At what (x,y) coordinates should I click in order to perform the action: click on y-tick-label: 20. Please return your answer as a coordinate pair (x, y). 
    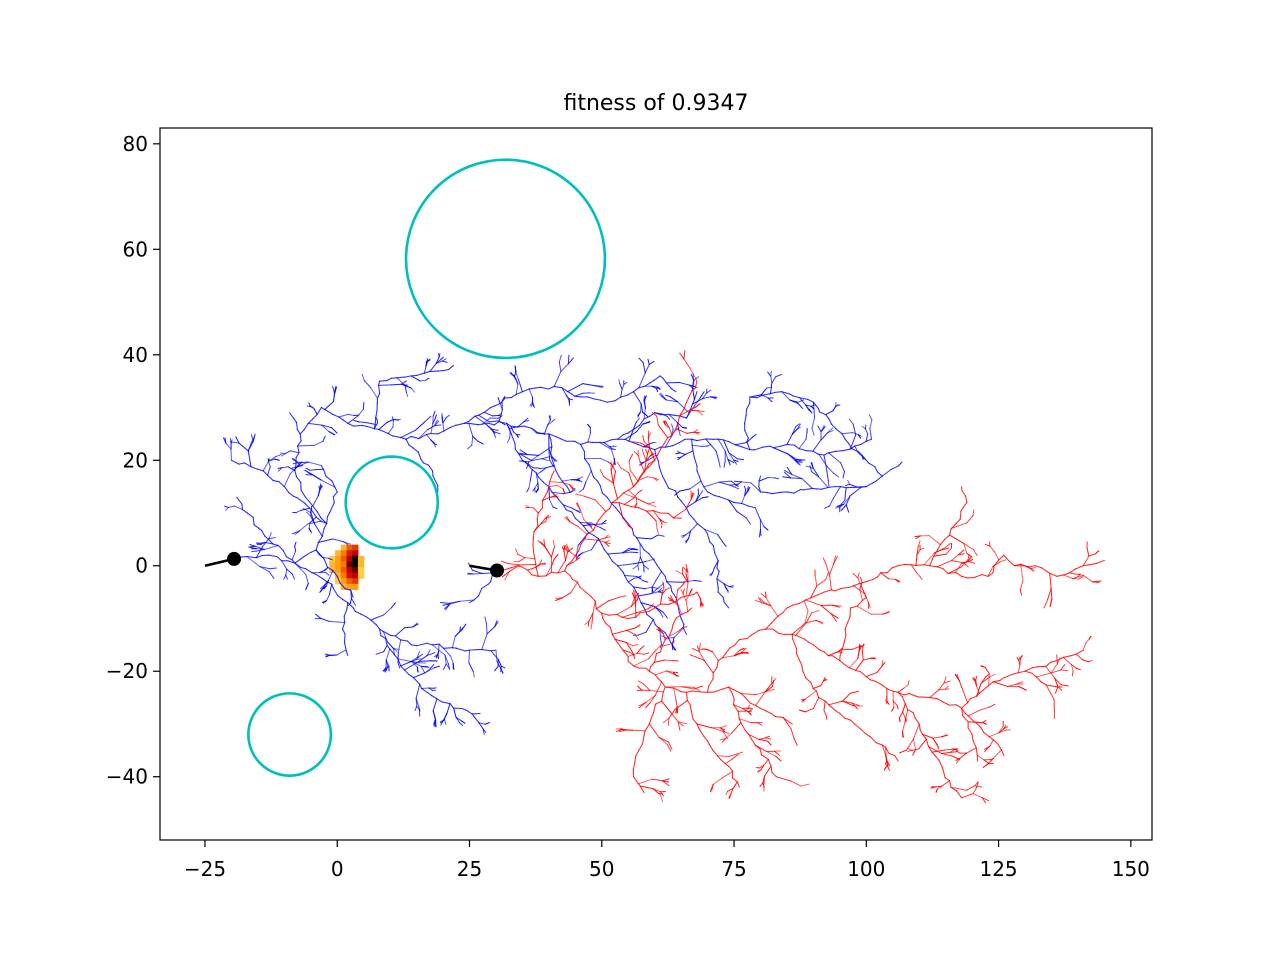
    Looking at the image, I should click on (135, 460).